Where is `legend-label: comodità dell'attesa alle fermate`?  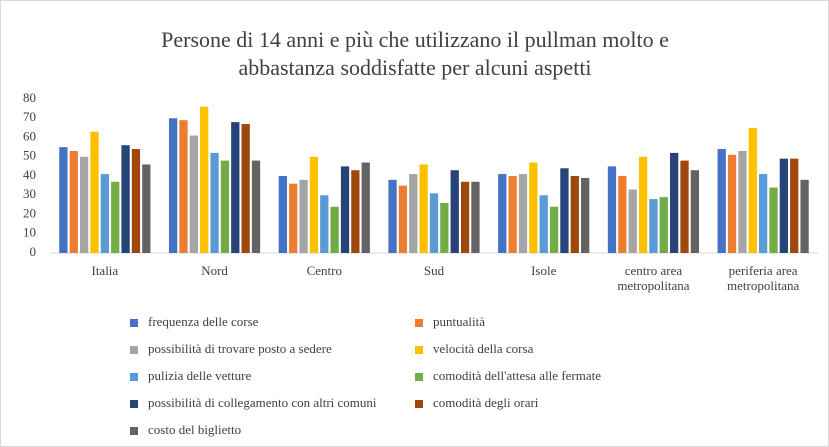
legend-label: comodità dell'attesa alle fermate is located at coordinates (517, 375).